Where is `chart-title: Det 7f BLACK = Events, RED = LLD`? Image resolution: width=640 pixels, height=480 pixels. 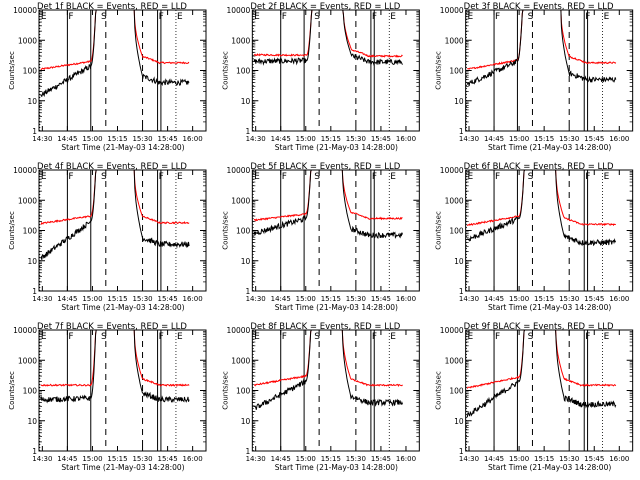
chart-title: Det 7f BLACK = Events, RED = LLD is located at coordinates (112, 327).